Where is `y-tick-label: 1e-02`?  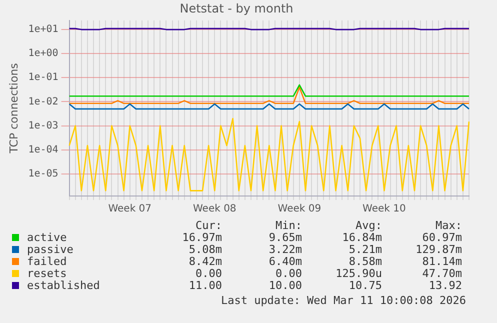
y-tick-label: 1e-02 is located at coordinates (43, 102).